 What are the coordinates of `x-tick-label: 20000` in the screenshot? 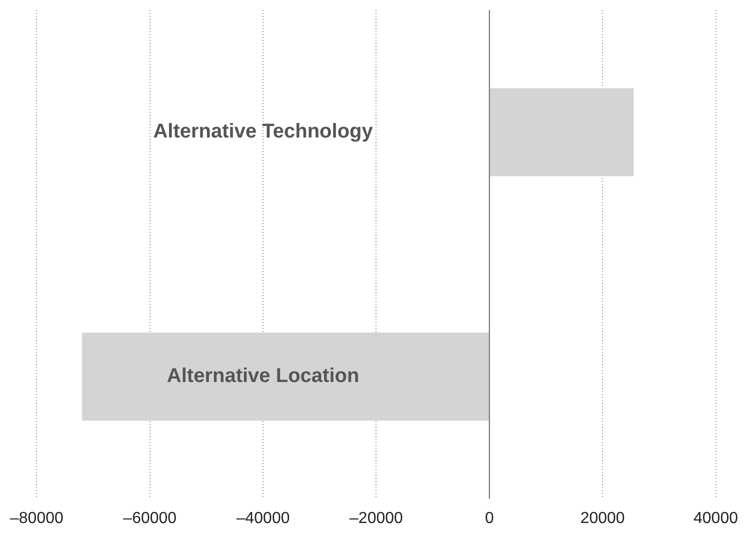 It's located at (602, 518).